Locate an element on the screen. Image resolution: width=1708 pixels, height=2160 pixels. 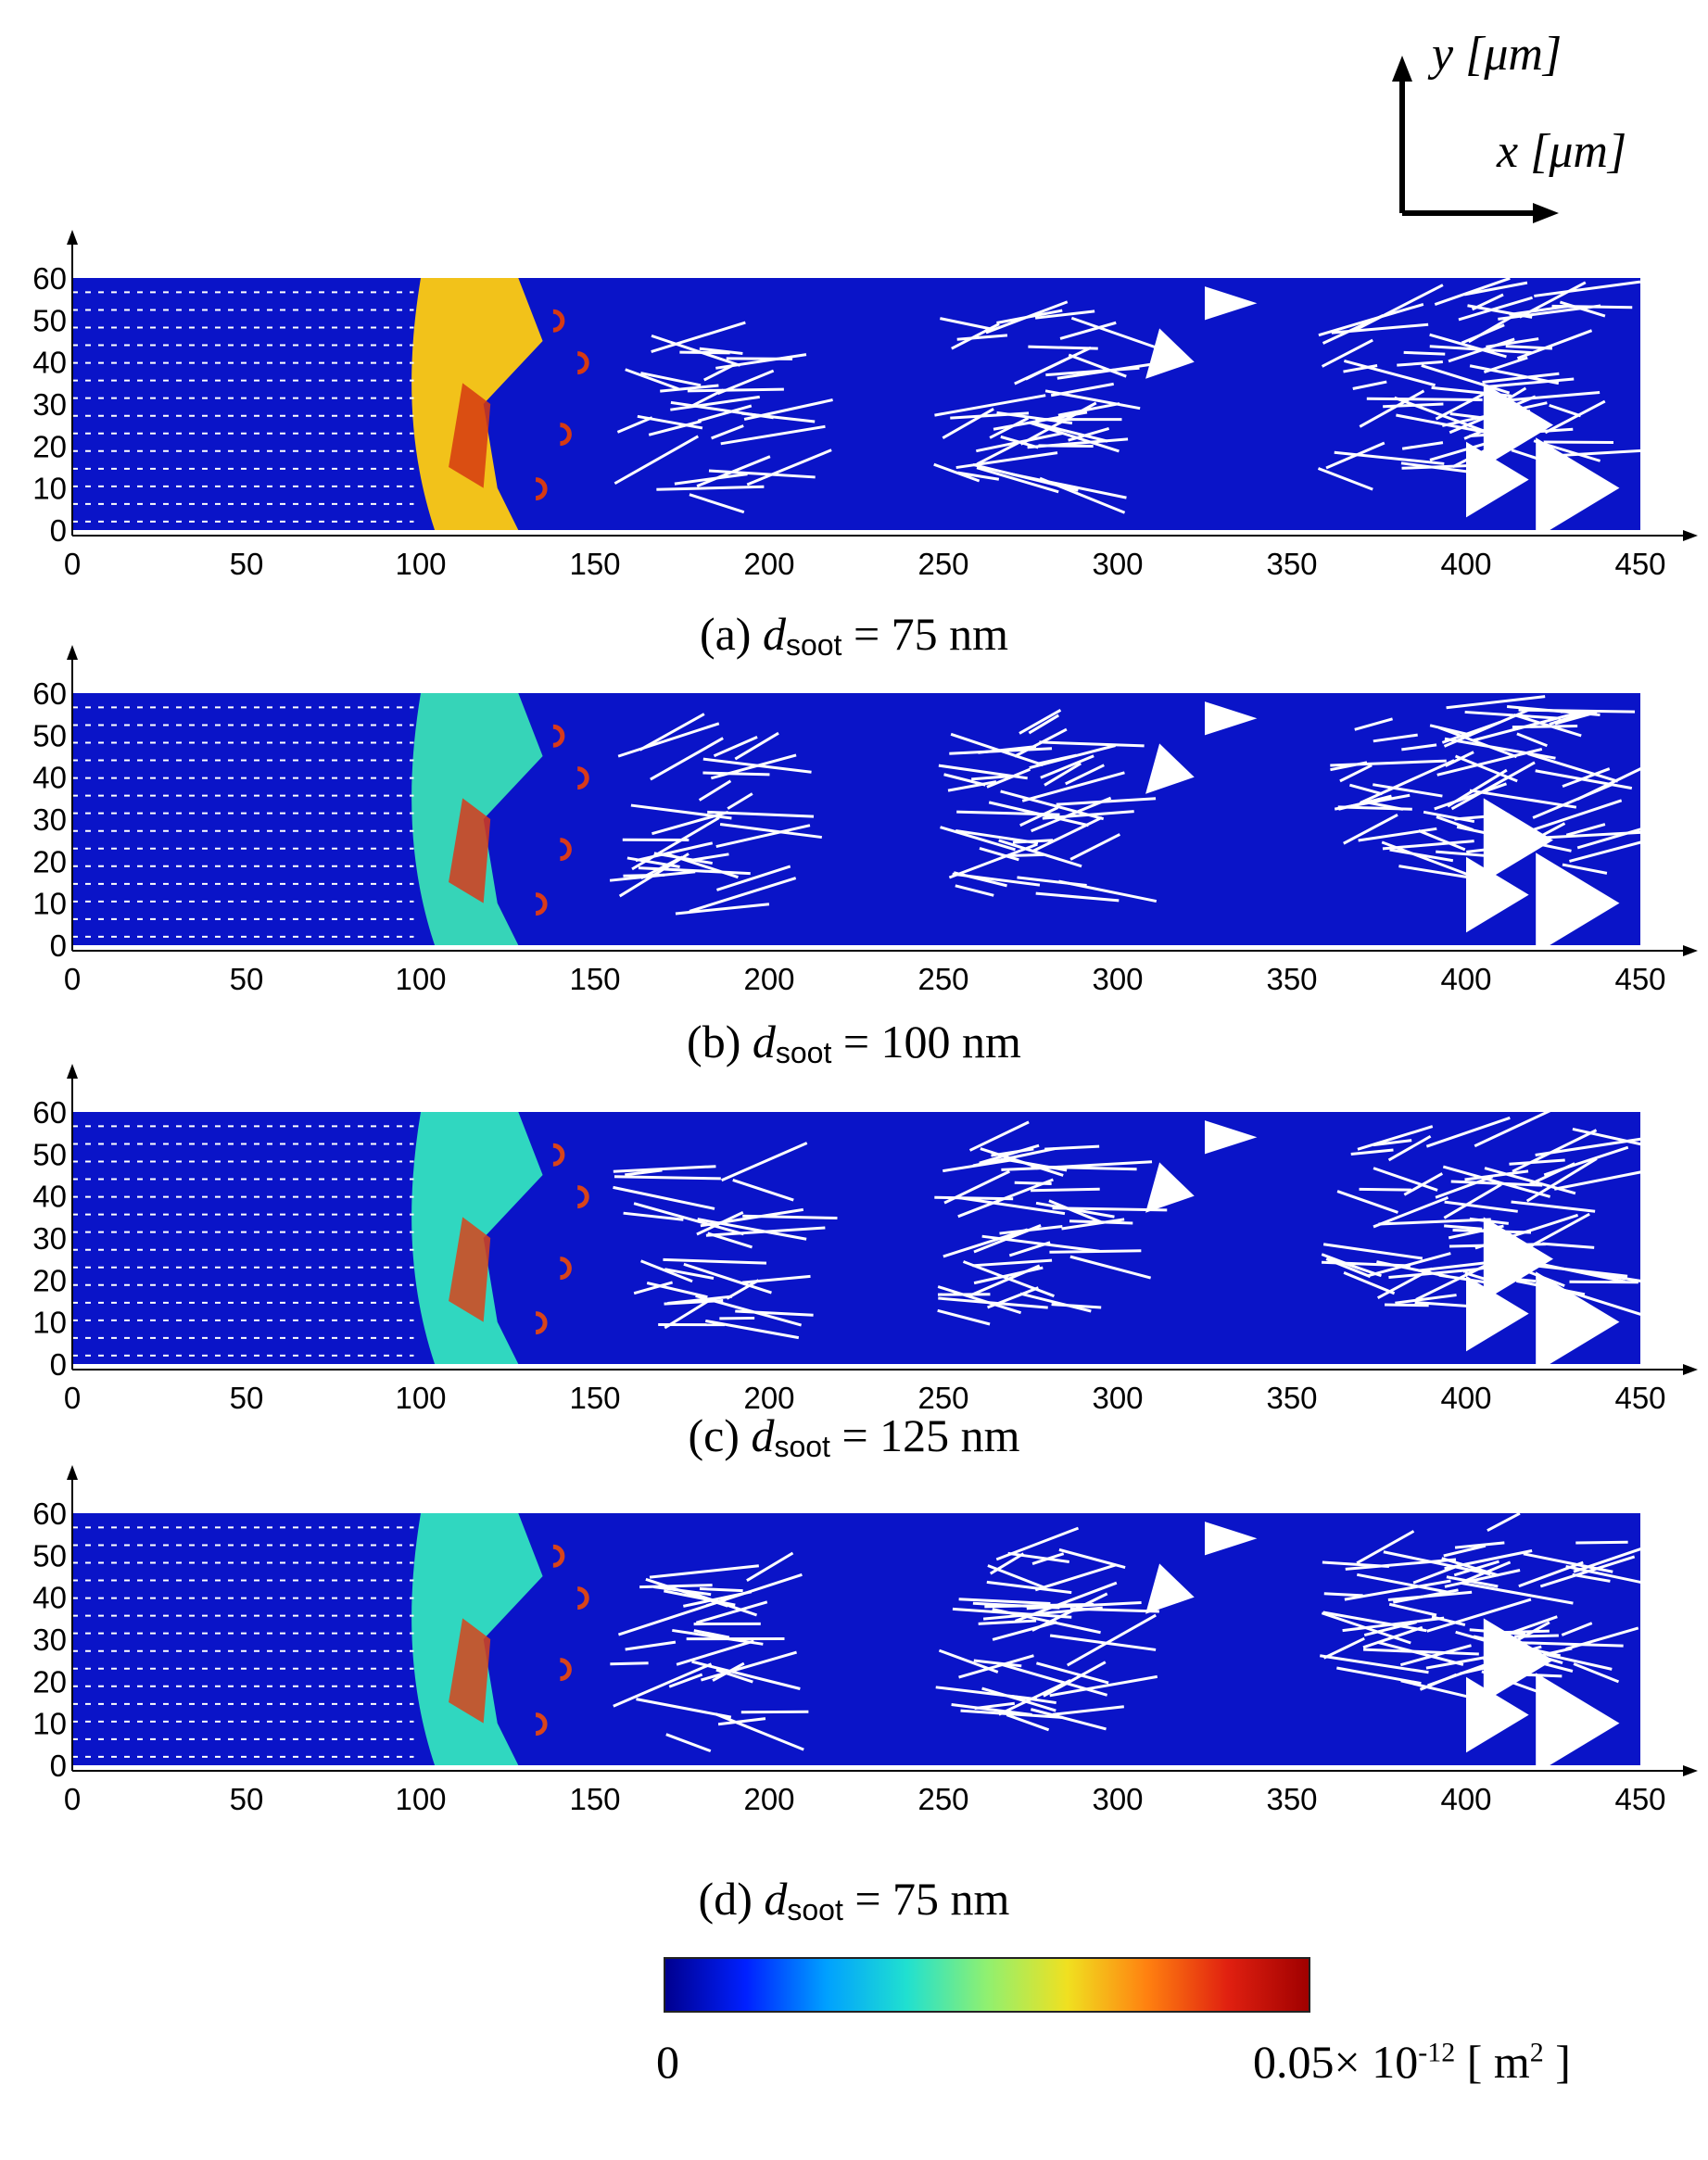
caption-var-d: d is located at coordinates (776, 1899).